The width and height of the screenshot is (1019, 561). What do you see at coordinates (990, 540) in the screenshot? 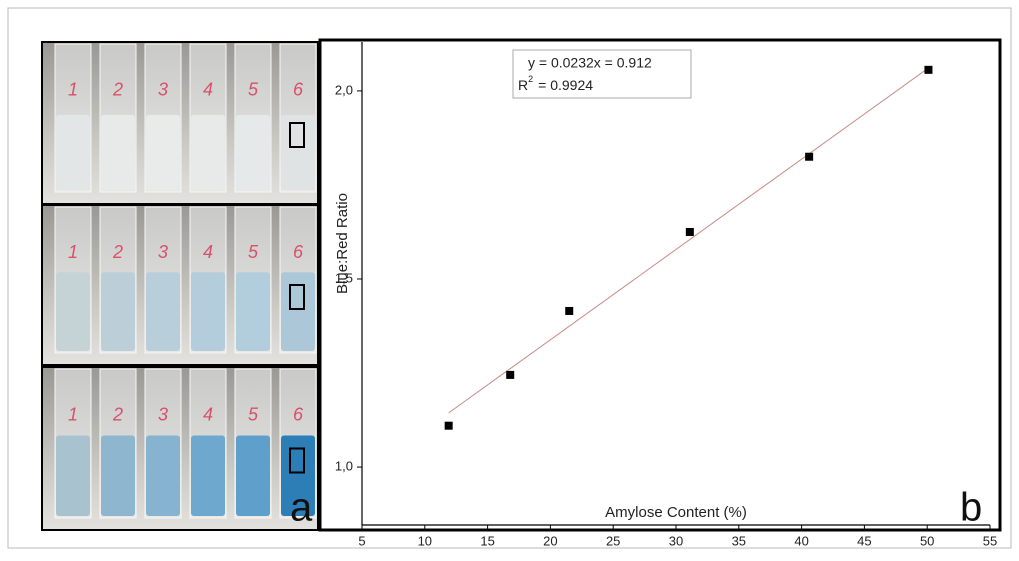
I see `x-tick-label: 55` at bounding box center [990, 540].